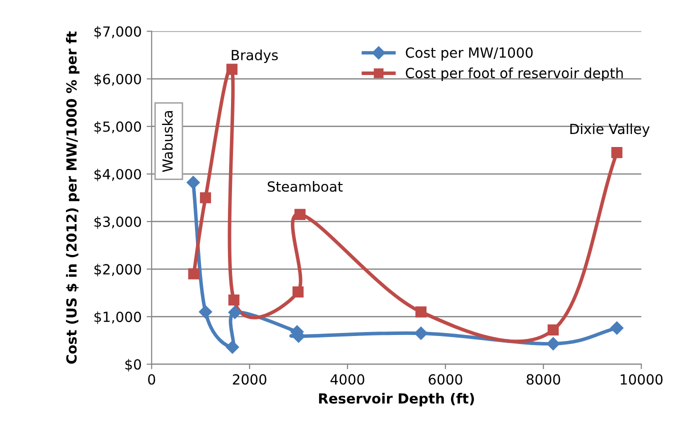 Image resolution: width=683 pixels, height=423 pixels. Describe the element at coordinates (514, 74) in the screenshot. I see `legend-label: Cost per foot of reservoir depth` at that location.